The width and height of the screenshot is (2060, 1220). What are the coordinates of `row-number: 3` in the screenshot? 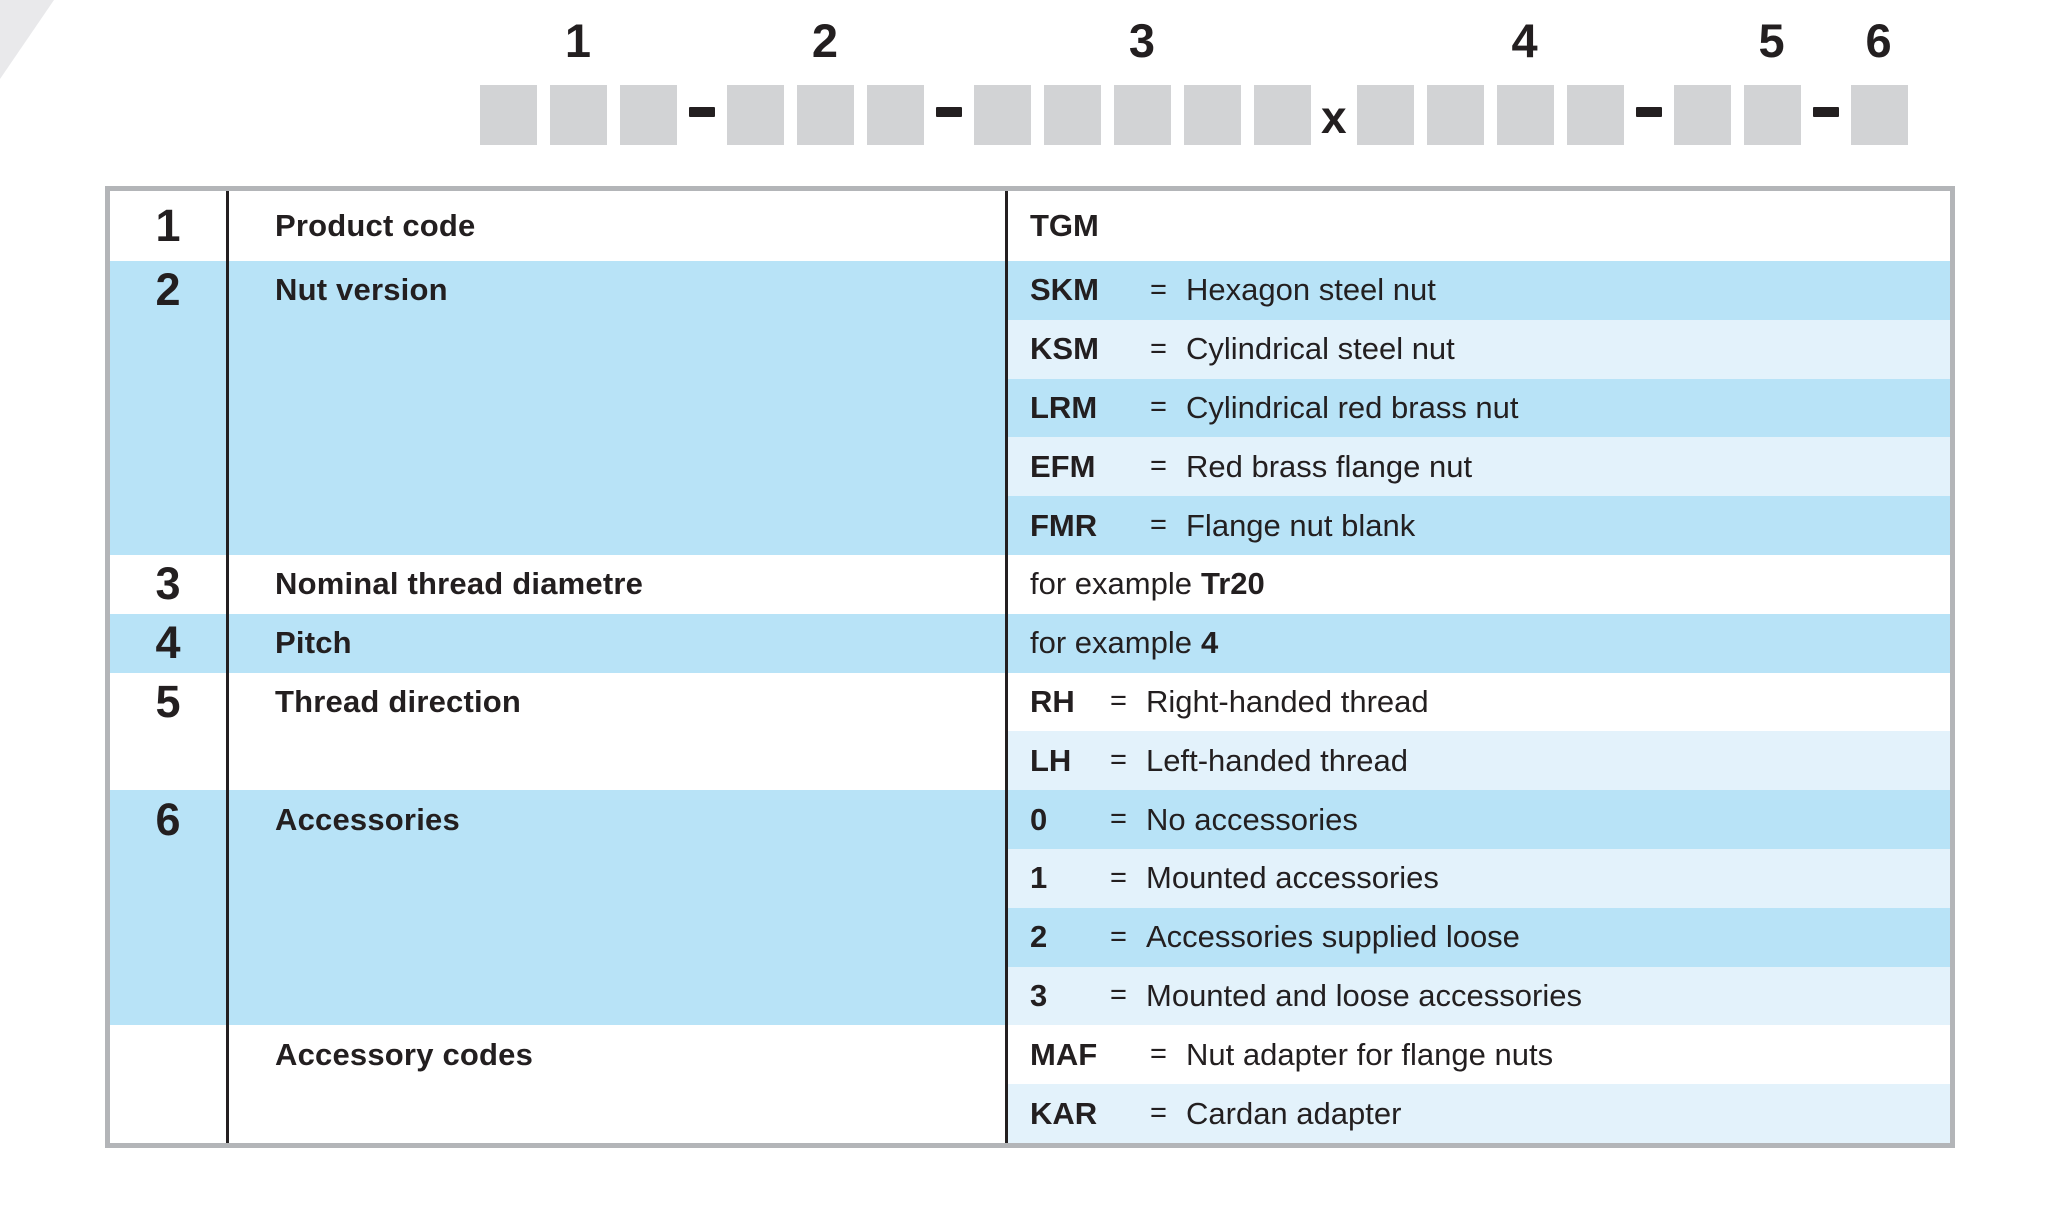 It's located at (168, 584).